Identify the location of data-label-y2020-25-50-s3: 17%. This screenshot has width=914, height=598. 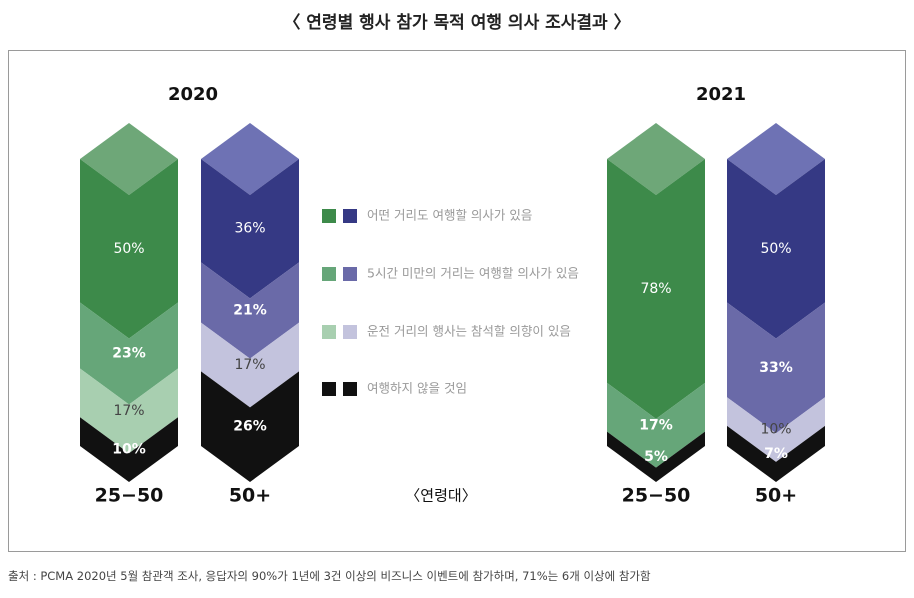
(128, 411).